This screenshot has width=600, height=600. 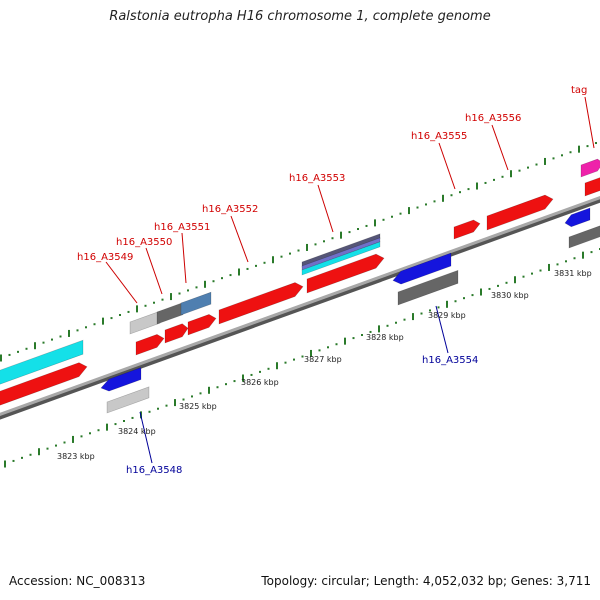 I want to click on cyan-feature, so click(x=42, y=362).